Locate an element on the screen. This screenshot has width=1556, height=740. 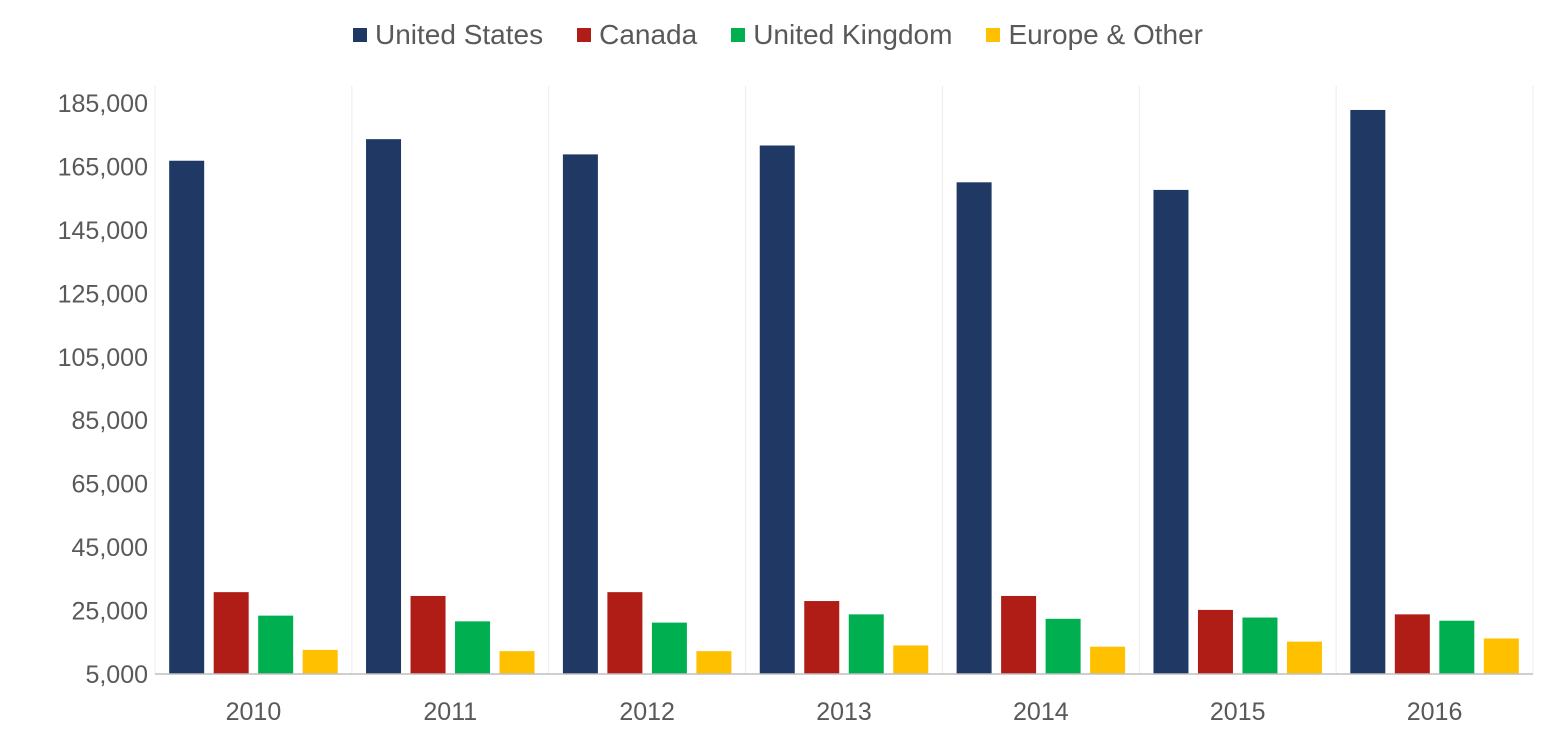
x-tick-label: 2014 is located at coordinates (1041, 712).